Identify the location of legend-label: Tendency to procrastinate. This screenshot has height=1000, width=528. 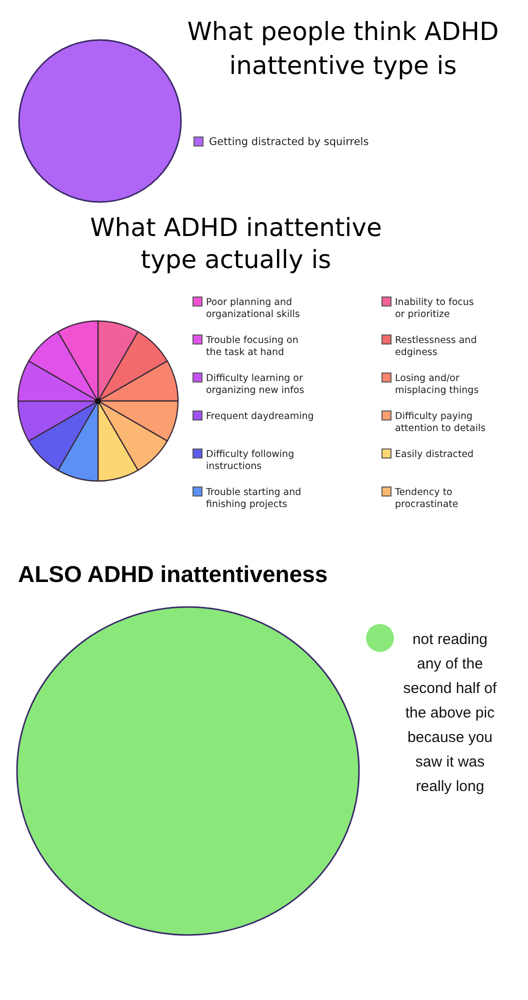
(426, 498).